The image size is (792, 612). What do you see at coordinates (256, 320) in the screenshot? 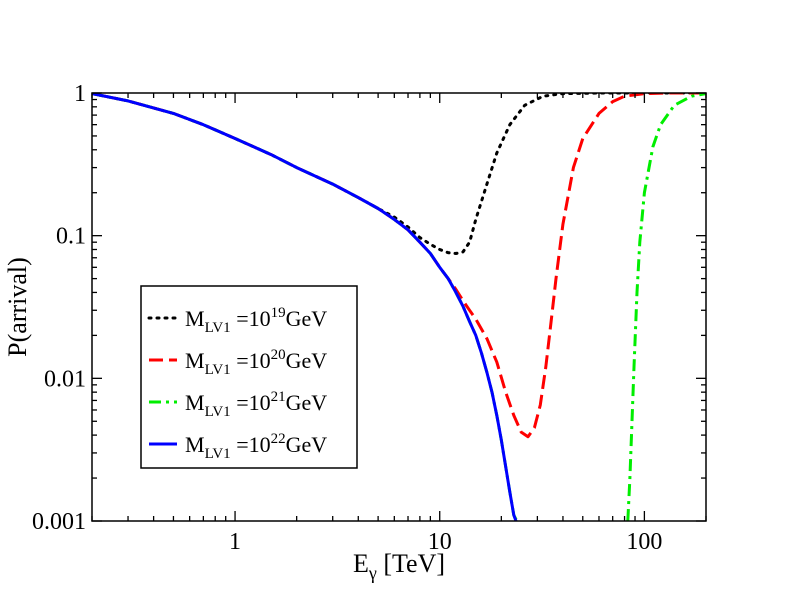
I see `legend-label: MLV1 =1019GeV` at bounding box center [256, 320].